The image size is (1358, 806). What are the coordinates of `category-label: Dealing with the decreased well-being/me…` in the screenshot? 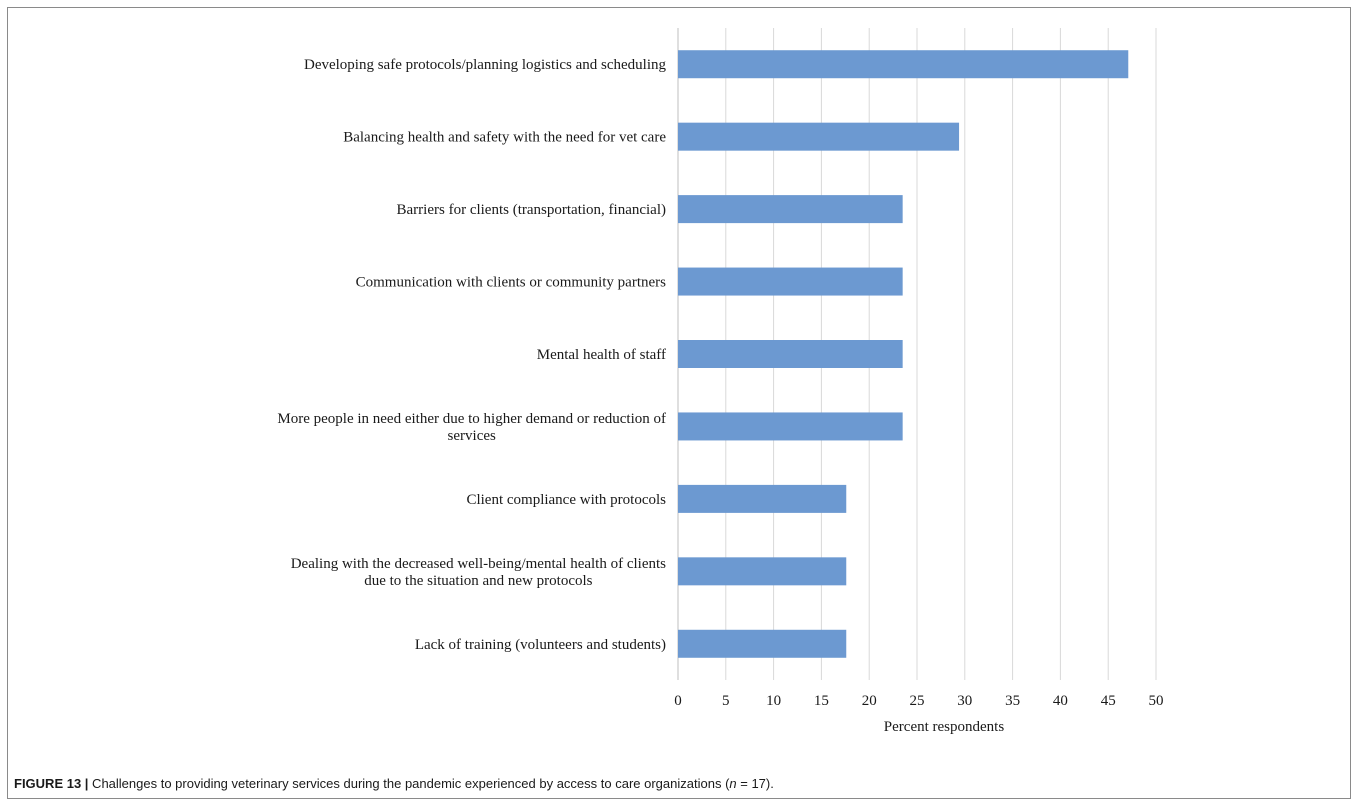 It's located at (478, 564).